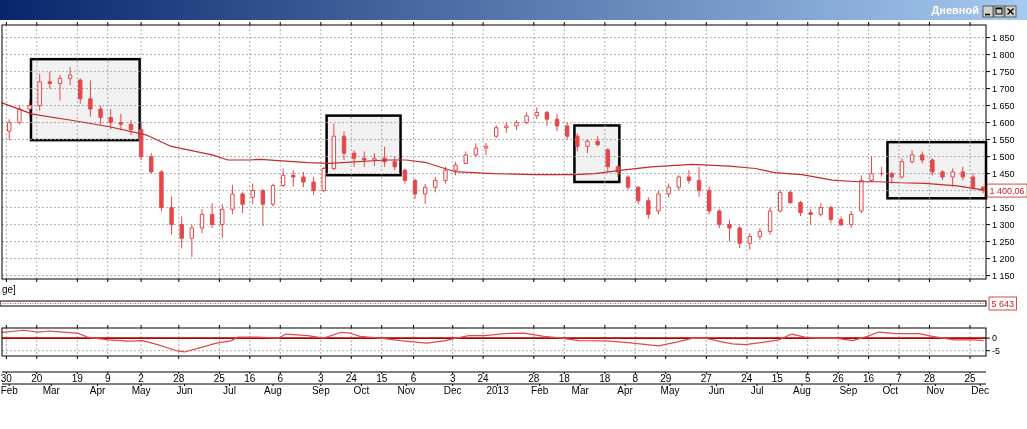 This screenshot has height=429, width=1027. I want to click on x2-tick-label: Nov, so click(406, 390).